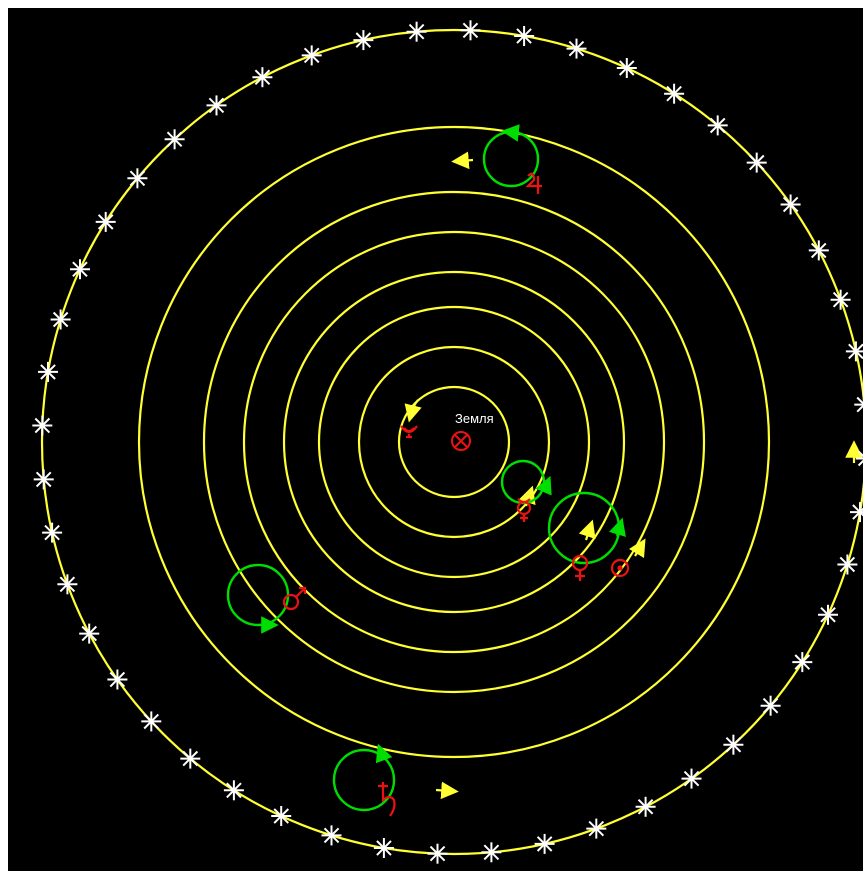 The image size is (866, 873). I want to click on epicycle-arrow-mercury, so click(543, 485).